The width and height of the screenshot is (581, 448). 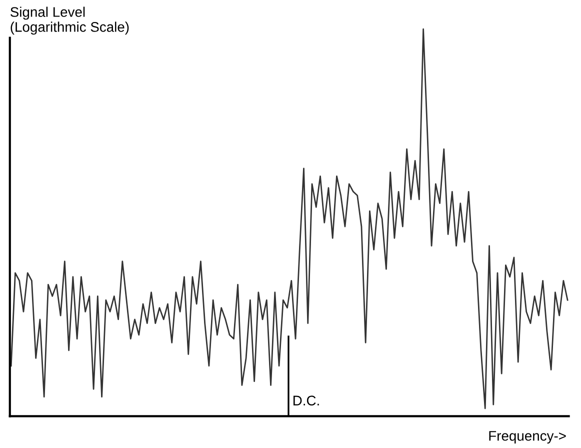 I want to click on y-axis-title: Signal Level (Logarithmic Scale), so click(x=69, y=20).